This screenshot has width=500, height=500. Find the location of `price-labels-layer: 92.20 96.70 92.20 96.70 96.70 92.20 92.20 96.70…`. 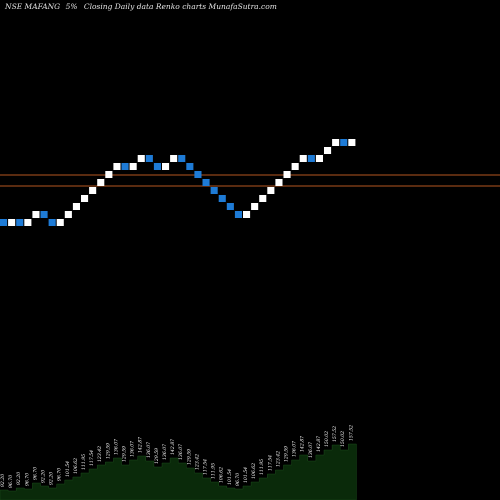

price-labels-layer: 92.20 96.70 92.20 96.70 96.70 92.20 92.20 96.70… is located at coordinates (177, 456).